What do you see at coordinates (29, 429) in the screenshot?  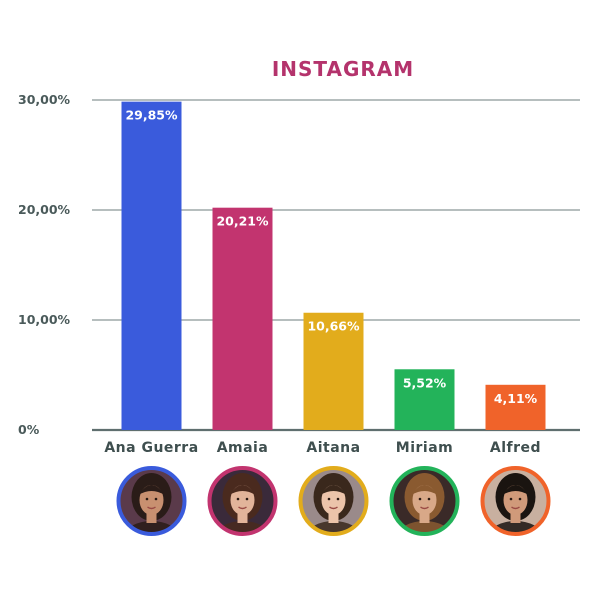 I see `y-tick-label: 0%` at bounding box center [29, 429].